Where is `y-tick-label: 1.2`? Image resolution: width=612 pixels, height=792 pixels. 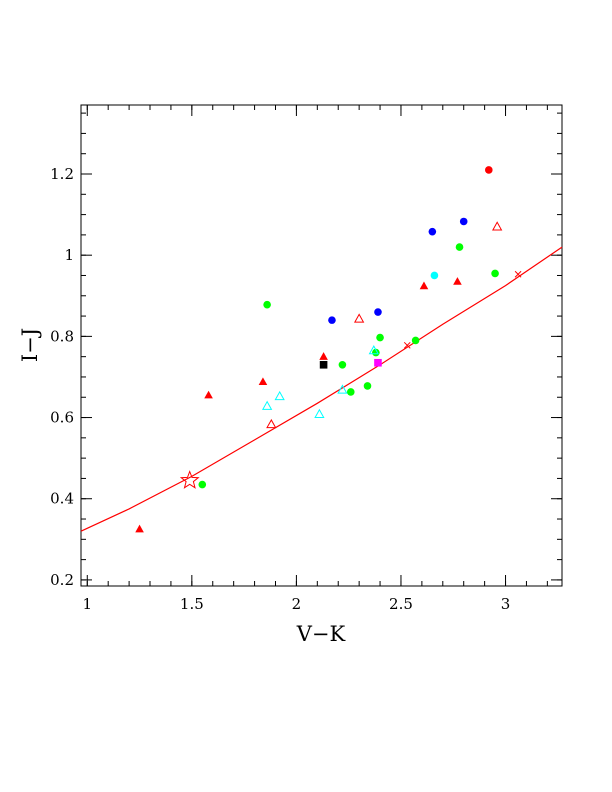
y-tick-label: 1.2 is located at coordinates (62, 174).